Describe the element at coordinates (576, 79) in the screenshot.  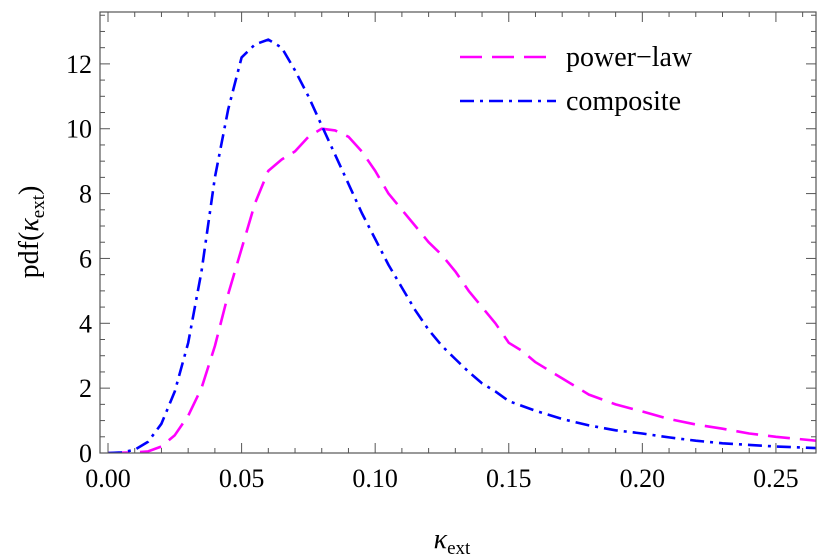
I see `legend: power−law composite` at that location.